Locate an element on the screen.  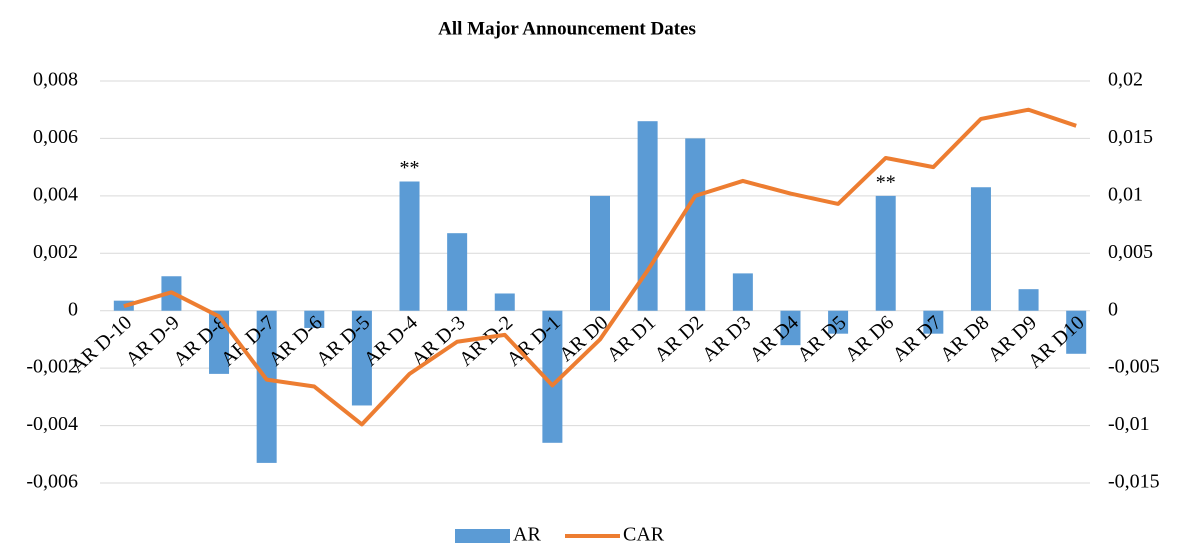
y-tick-label: 0,008 is located at coordinates (55, 80).